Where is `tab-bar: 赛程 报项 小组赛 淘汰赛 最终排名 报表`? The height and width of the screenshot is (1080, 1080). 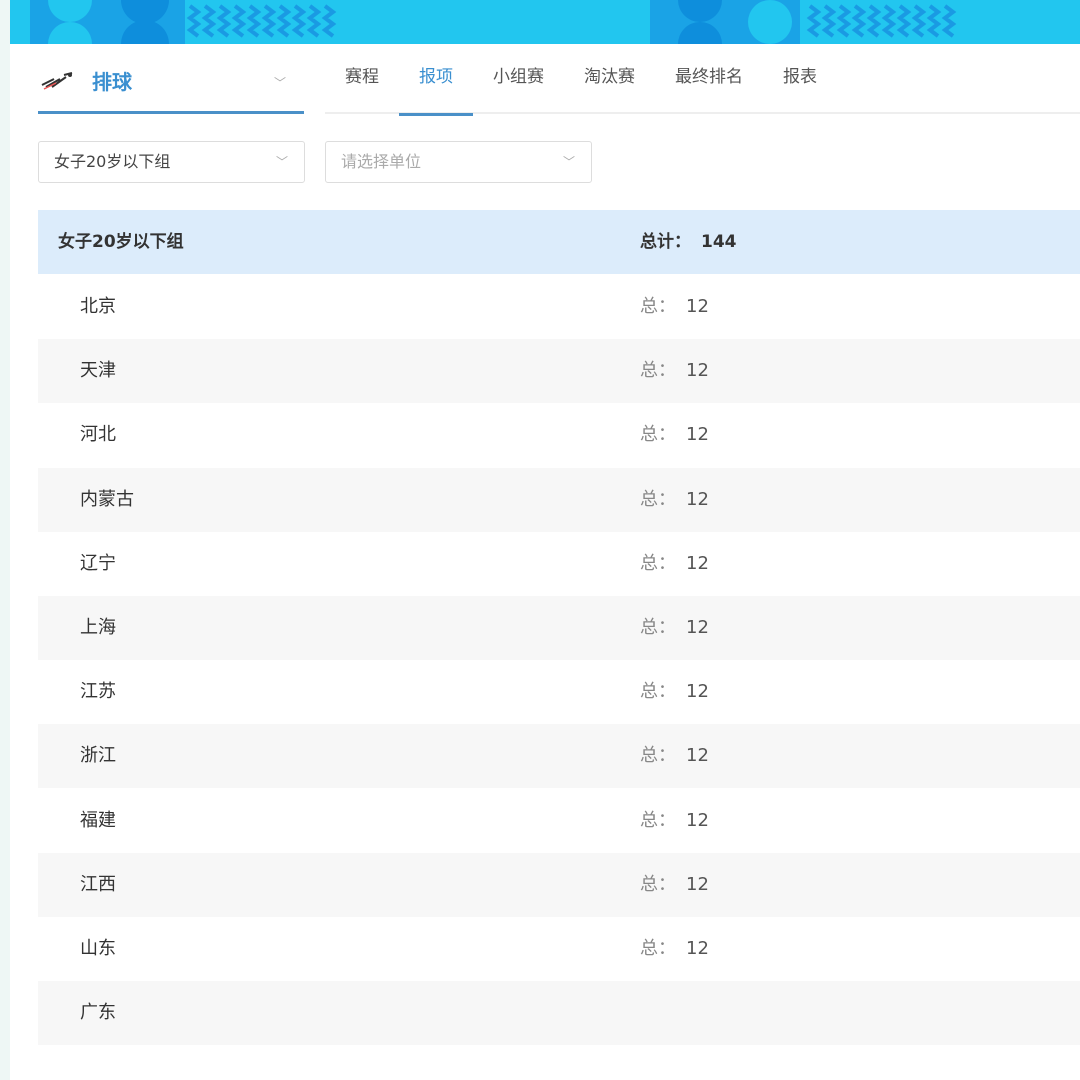
tab-bar: 赛程 报项 小组赛 淘汰赛 最终排名 报表 is located at coordinates (702, 83).